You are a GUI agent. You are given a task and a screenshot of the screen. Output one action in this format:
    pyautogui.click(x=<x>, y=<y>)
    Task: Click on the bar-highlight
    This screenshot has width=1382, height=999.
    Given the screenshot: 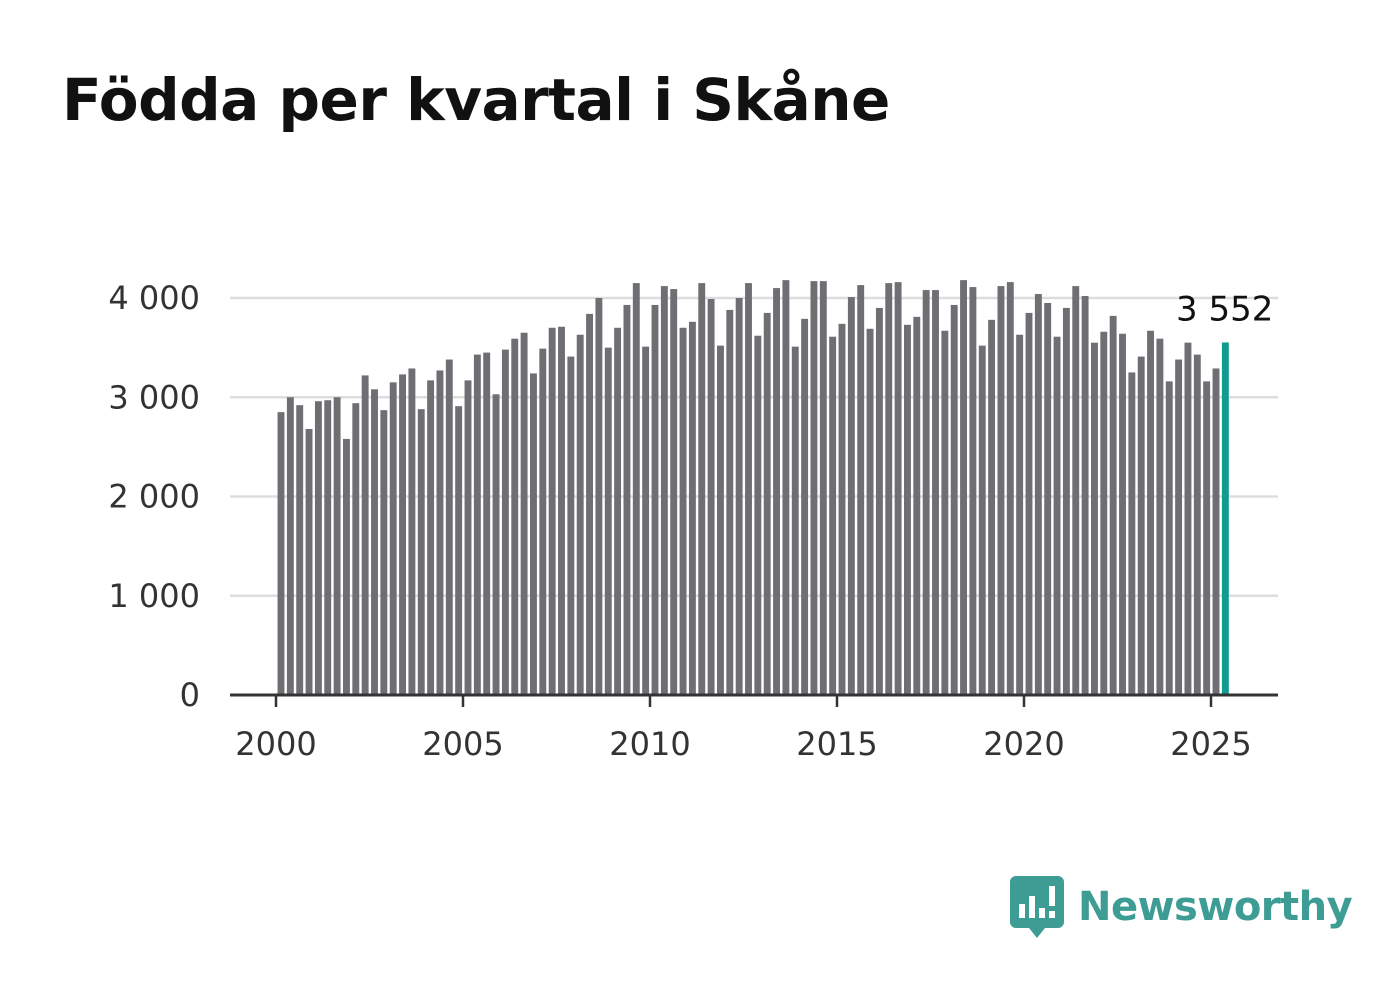 What is the action you would take?
    pyautogui.click(x=1225, y=518)
    